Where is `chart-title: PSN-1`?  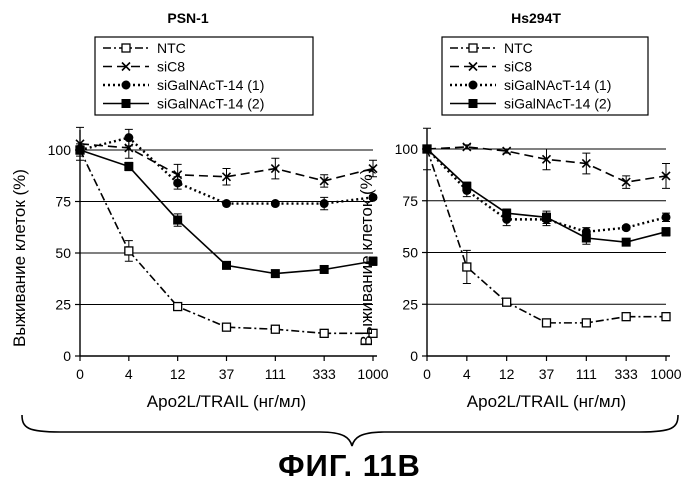 chart-title: PSN-1 is located at coordinates (187, 18).